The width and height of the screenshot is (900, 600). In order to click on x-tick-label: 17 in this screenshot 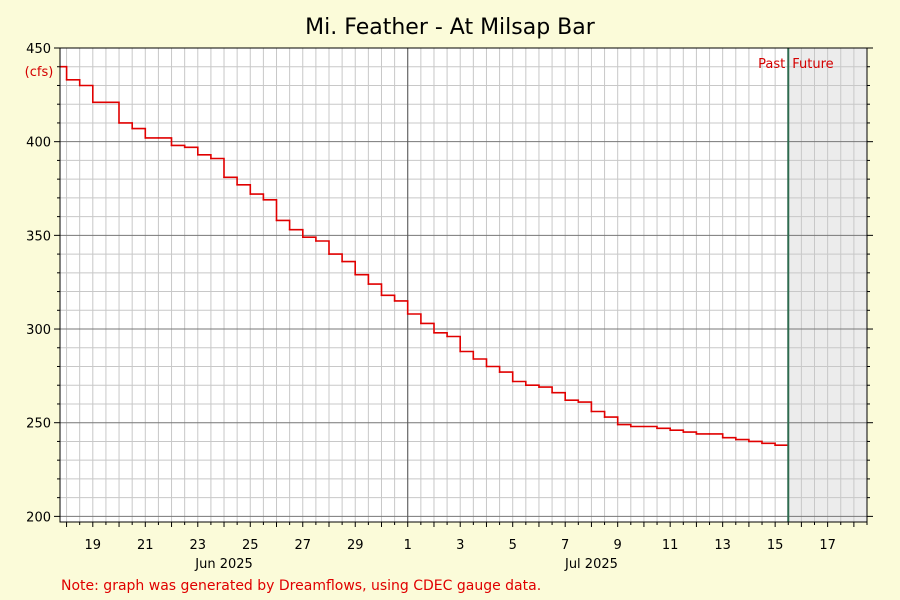, I will do `click(827, 545)`.